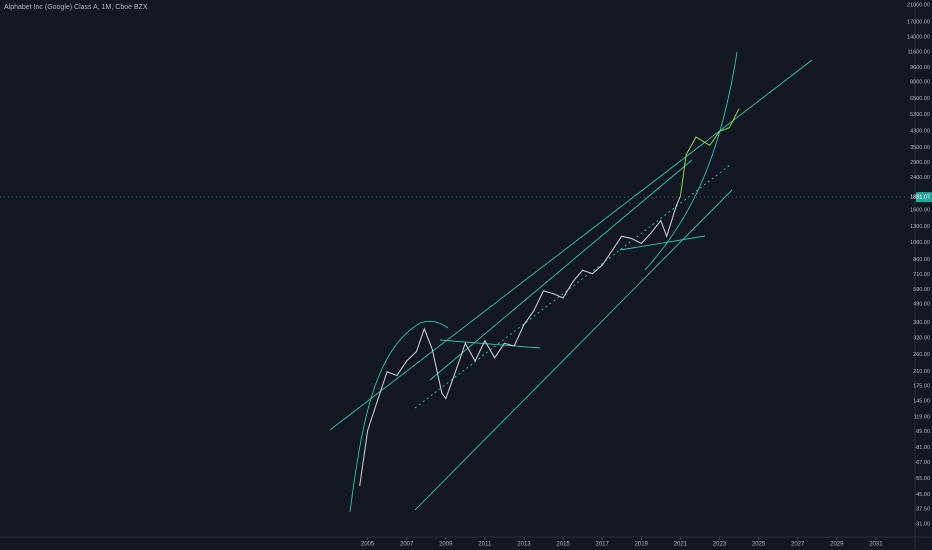 The image size is (932, 550). What do you see at coordinates (446, 545) in the screenshot?
I see `x-tick-label: 2009` at bounding box center [446, 545].